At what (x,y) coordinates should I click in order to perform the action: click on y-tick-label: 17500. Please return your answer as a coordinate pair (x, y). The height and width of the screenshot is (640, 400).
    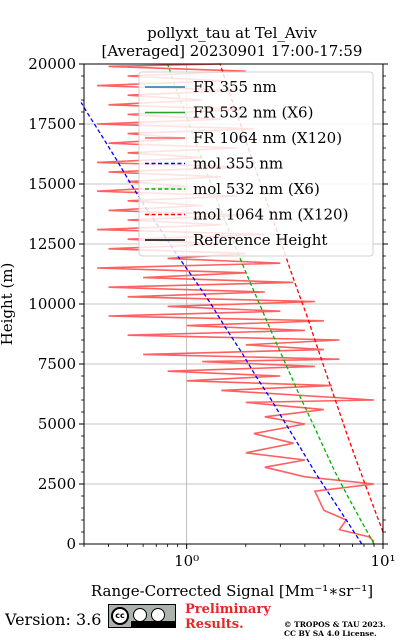
    Looking at the image, I should click on (52, 124).